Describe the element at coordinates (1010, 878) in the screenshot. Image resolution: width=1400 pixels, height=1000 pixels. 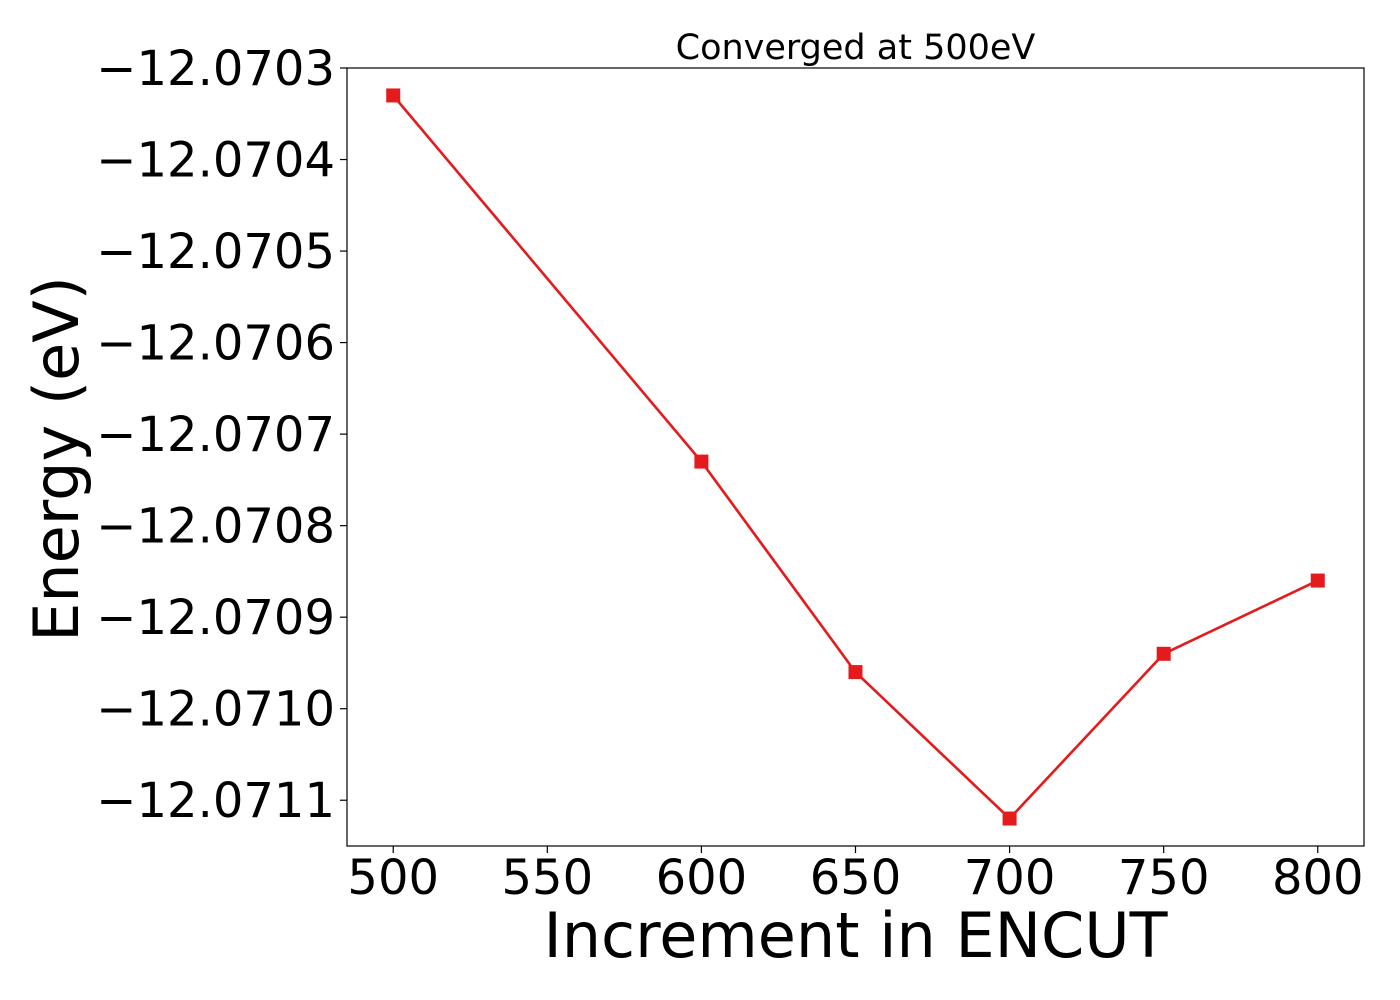
I see `x-tick-label: 700` at that location.